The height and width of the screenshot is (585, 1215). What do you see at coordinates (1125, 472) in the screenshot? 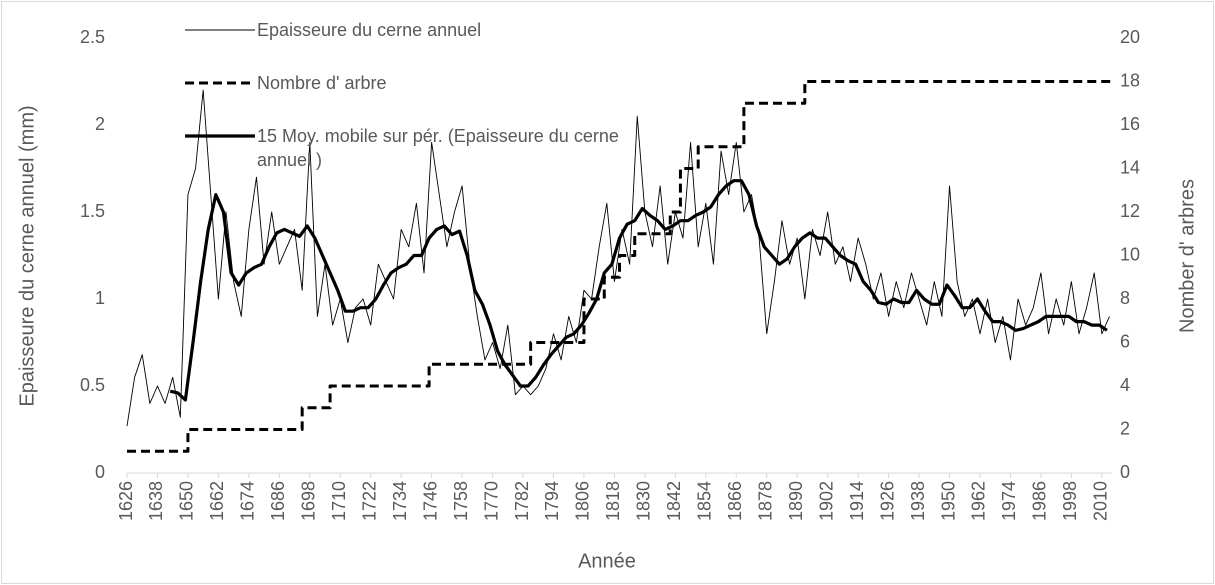
I see `y2-tick-label: 0` at bounding box center [1125, 472].